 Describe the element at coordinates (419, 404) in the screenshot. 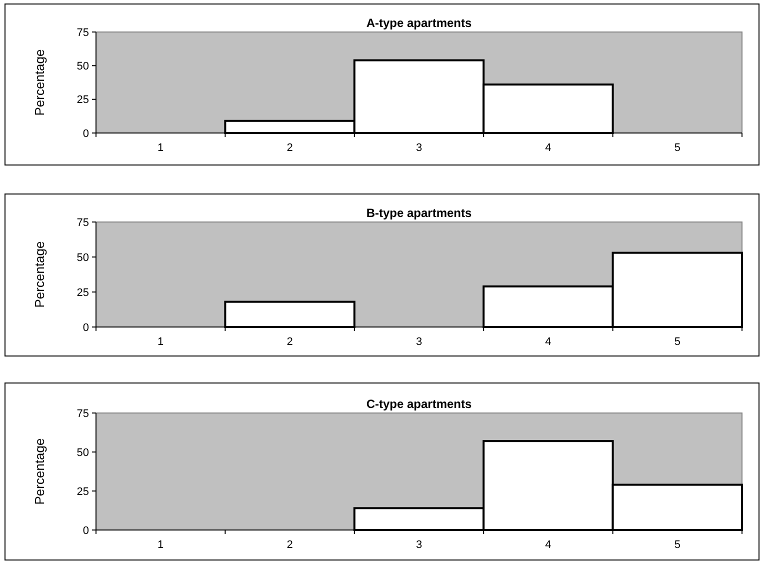

I see `chart-title: C-type apartments` at that location.